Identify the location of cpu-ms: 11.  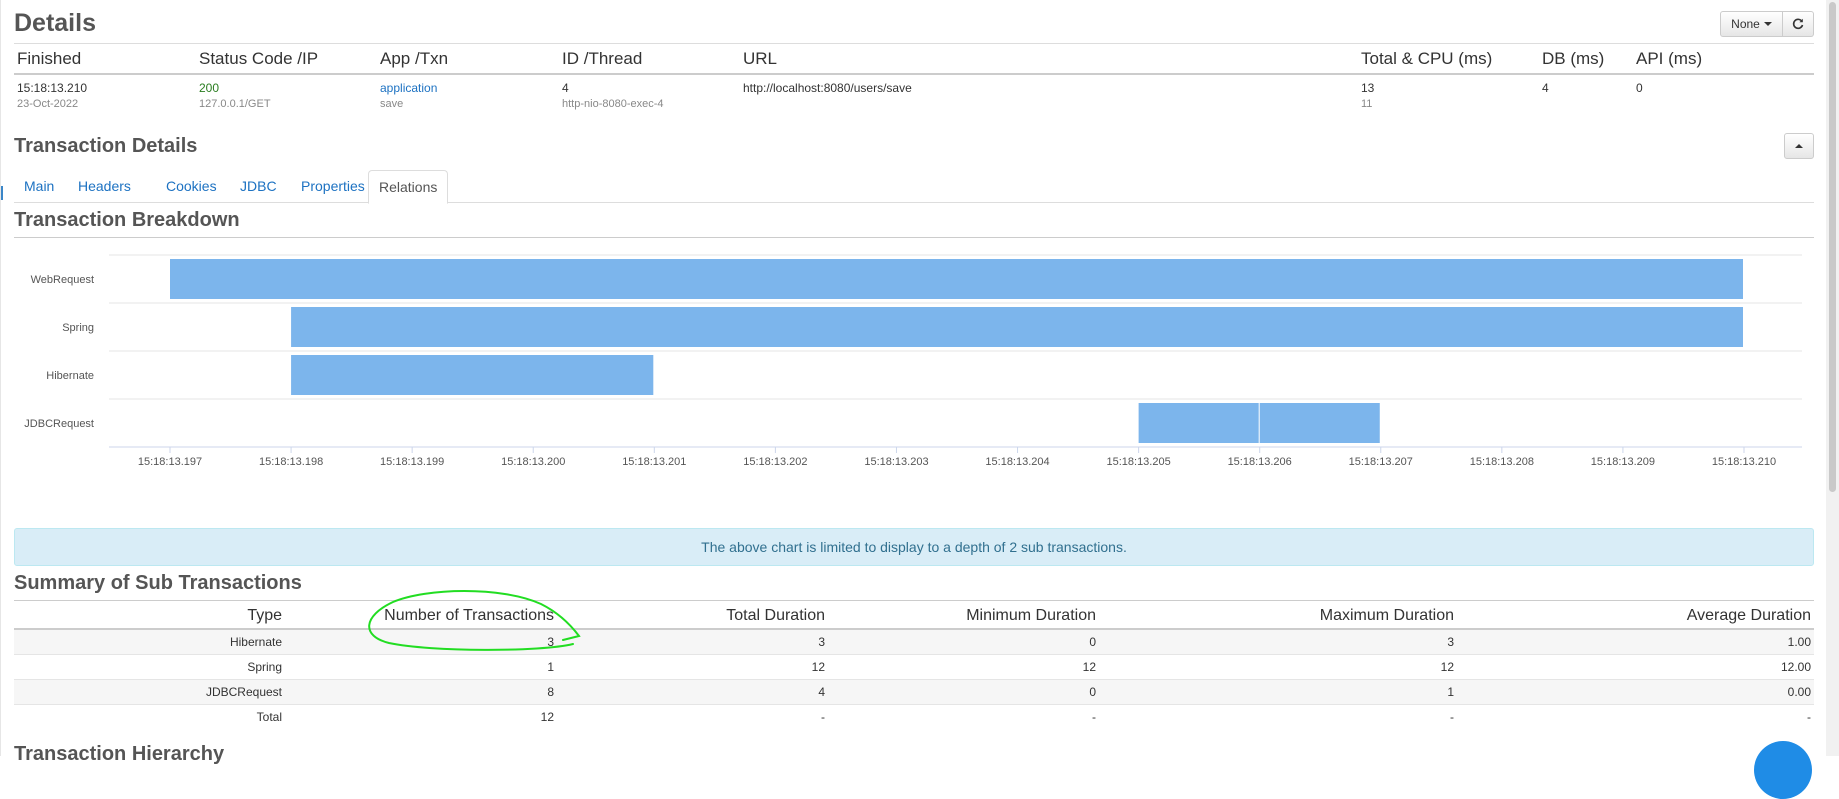
(1367, 104).